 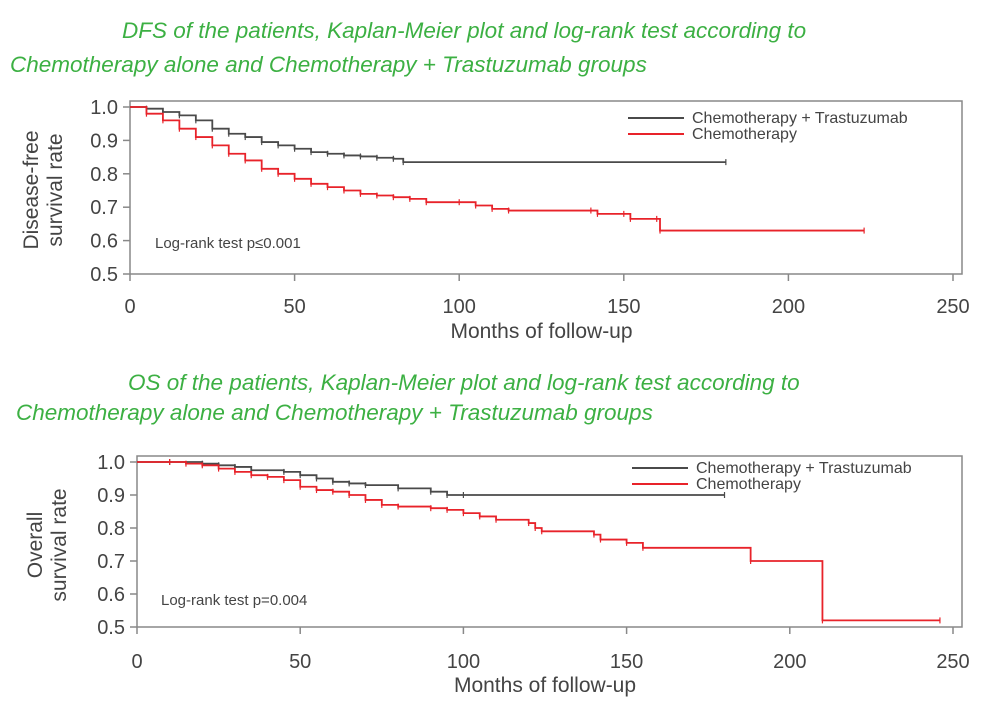 What do you see at coordinates (129, 307) in the screenshot?
I see `dfs-xtick-label: 0` at bounding box center [129, 307].